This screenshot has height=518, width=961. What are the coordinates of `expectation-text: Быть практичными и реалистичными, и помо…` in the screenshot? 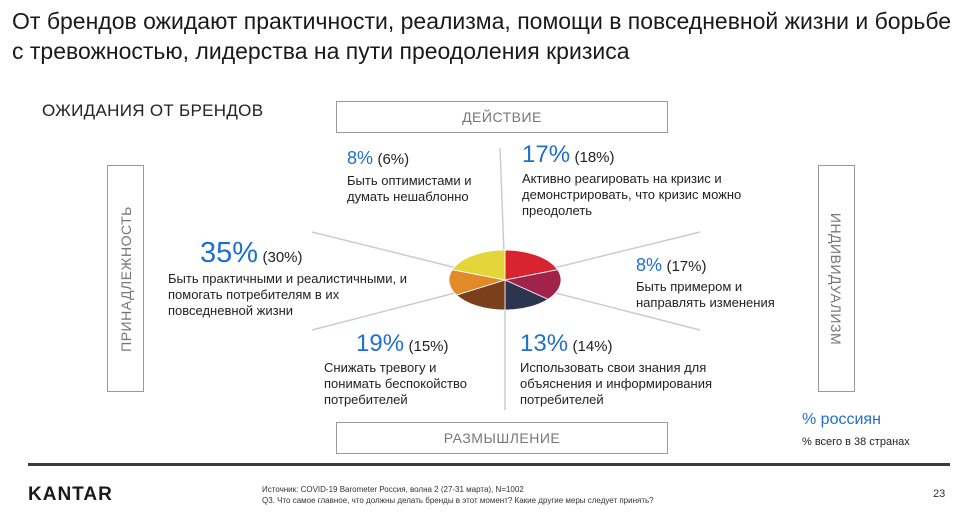 It's located at (287, 294).